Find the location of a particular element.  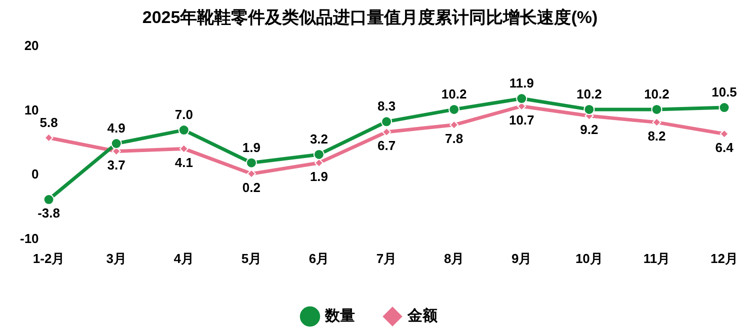

x-tick-label: 4月 is located at coordinates (184, 258).